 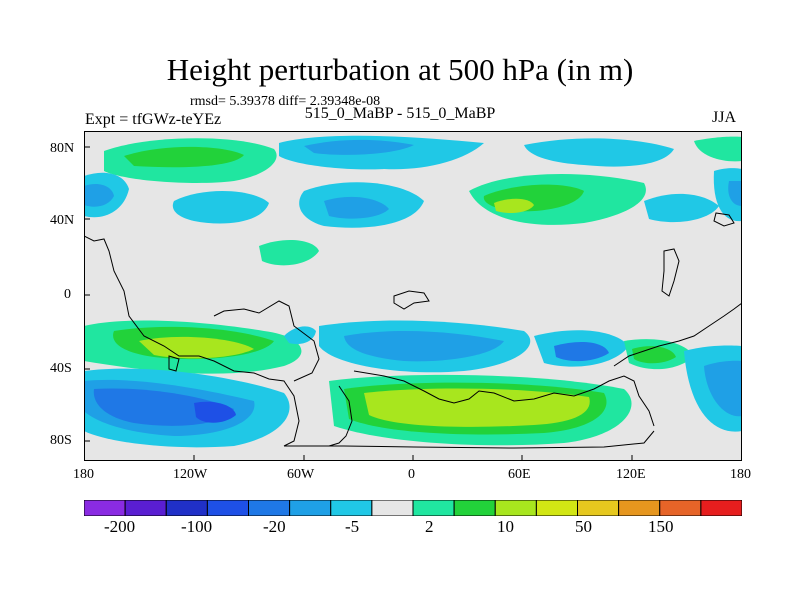 What do you see at coordinates (120, 526) in the screenshot?
I see `colorbar-label-neg200: -200` at bounding box center [120, 526].